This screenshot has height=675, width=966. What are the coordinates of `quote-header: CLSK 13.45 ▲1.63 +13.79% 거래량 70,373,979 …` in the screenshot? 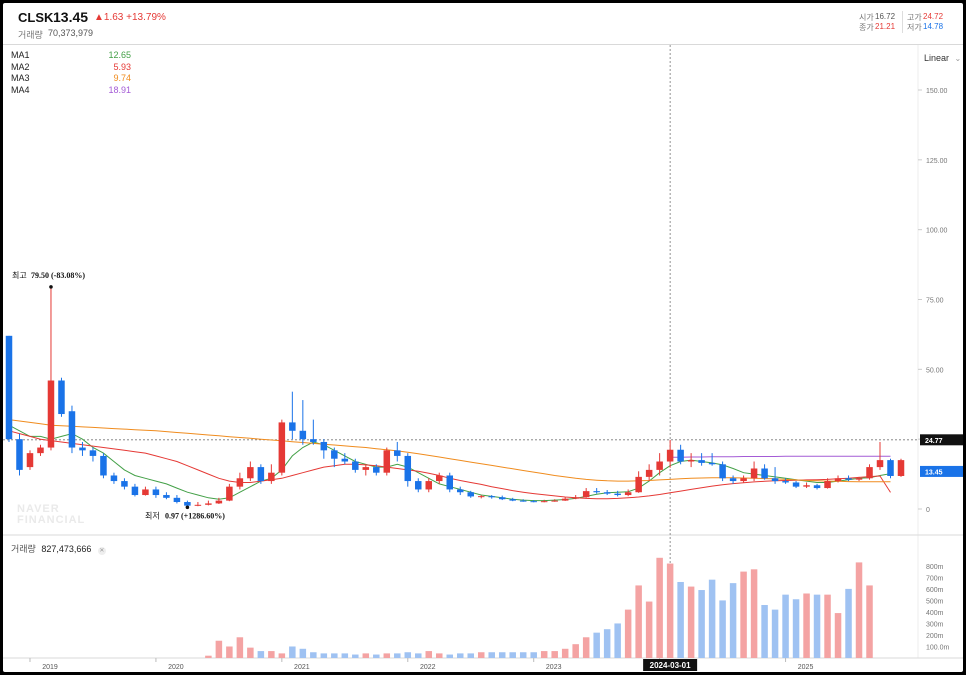 It's located at (483, 24).